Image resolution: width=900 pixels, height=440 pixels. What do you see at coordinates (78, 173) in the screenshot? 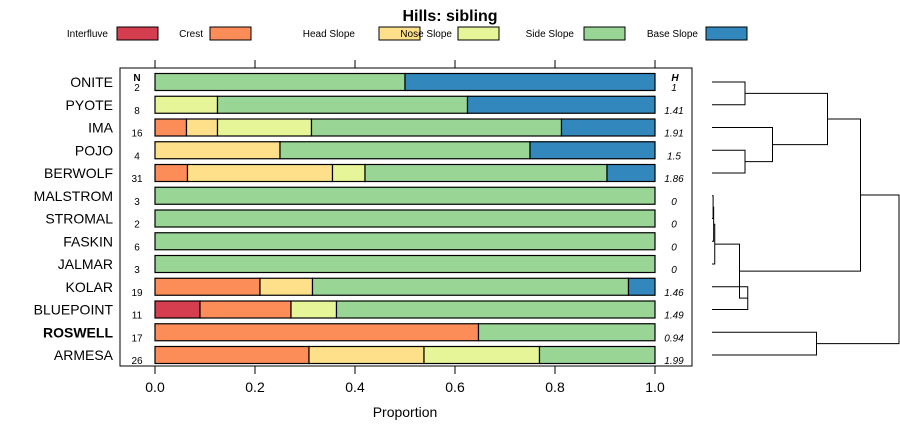
I see `row-label-berwolf: BERWOLF` at bounding box center [78, 173].